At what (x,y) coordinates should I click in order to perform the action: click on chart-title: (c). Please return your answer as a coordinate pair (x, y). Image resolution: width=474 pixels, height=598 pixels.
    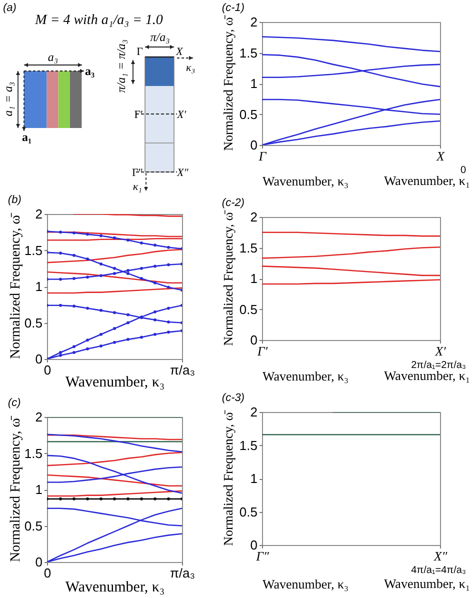
    Looking at the image, I should click on (15, 403).